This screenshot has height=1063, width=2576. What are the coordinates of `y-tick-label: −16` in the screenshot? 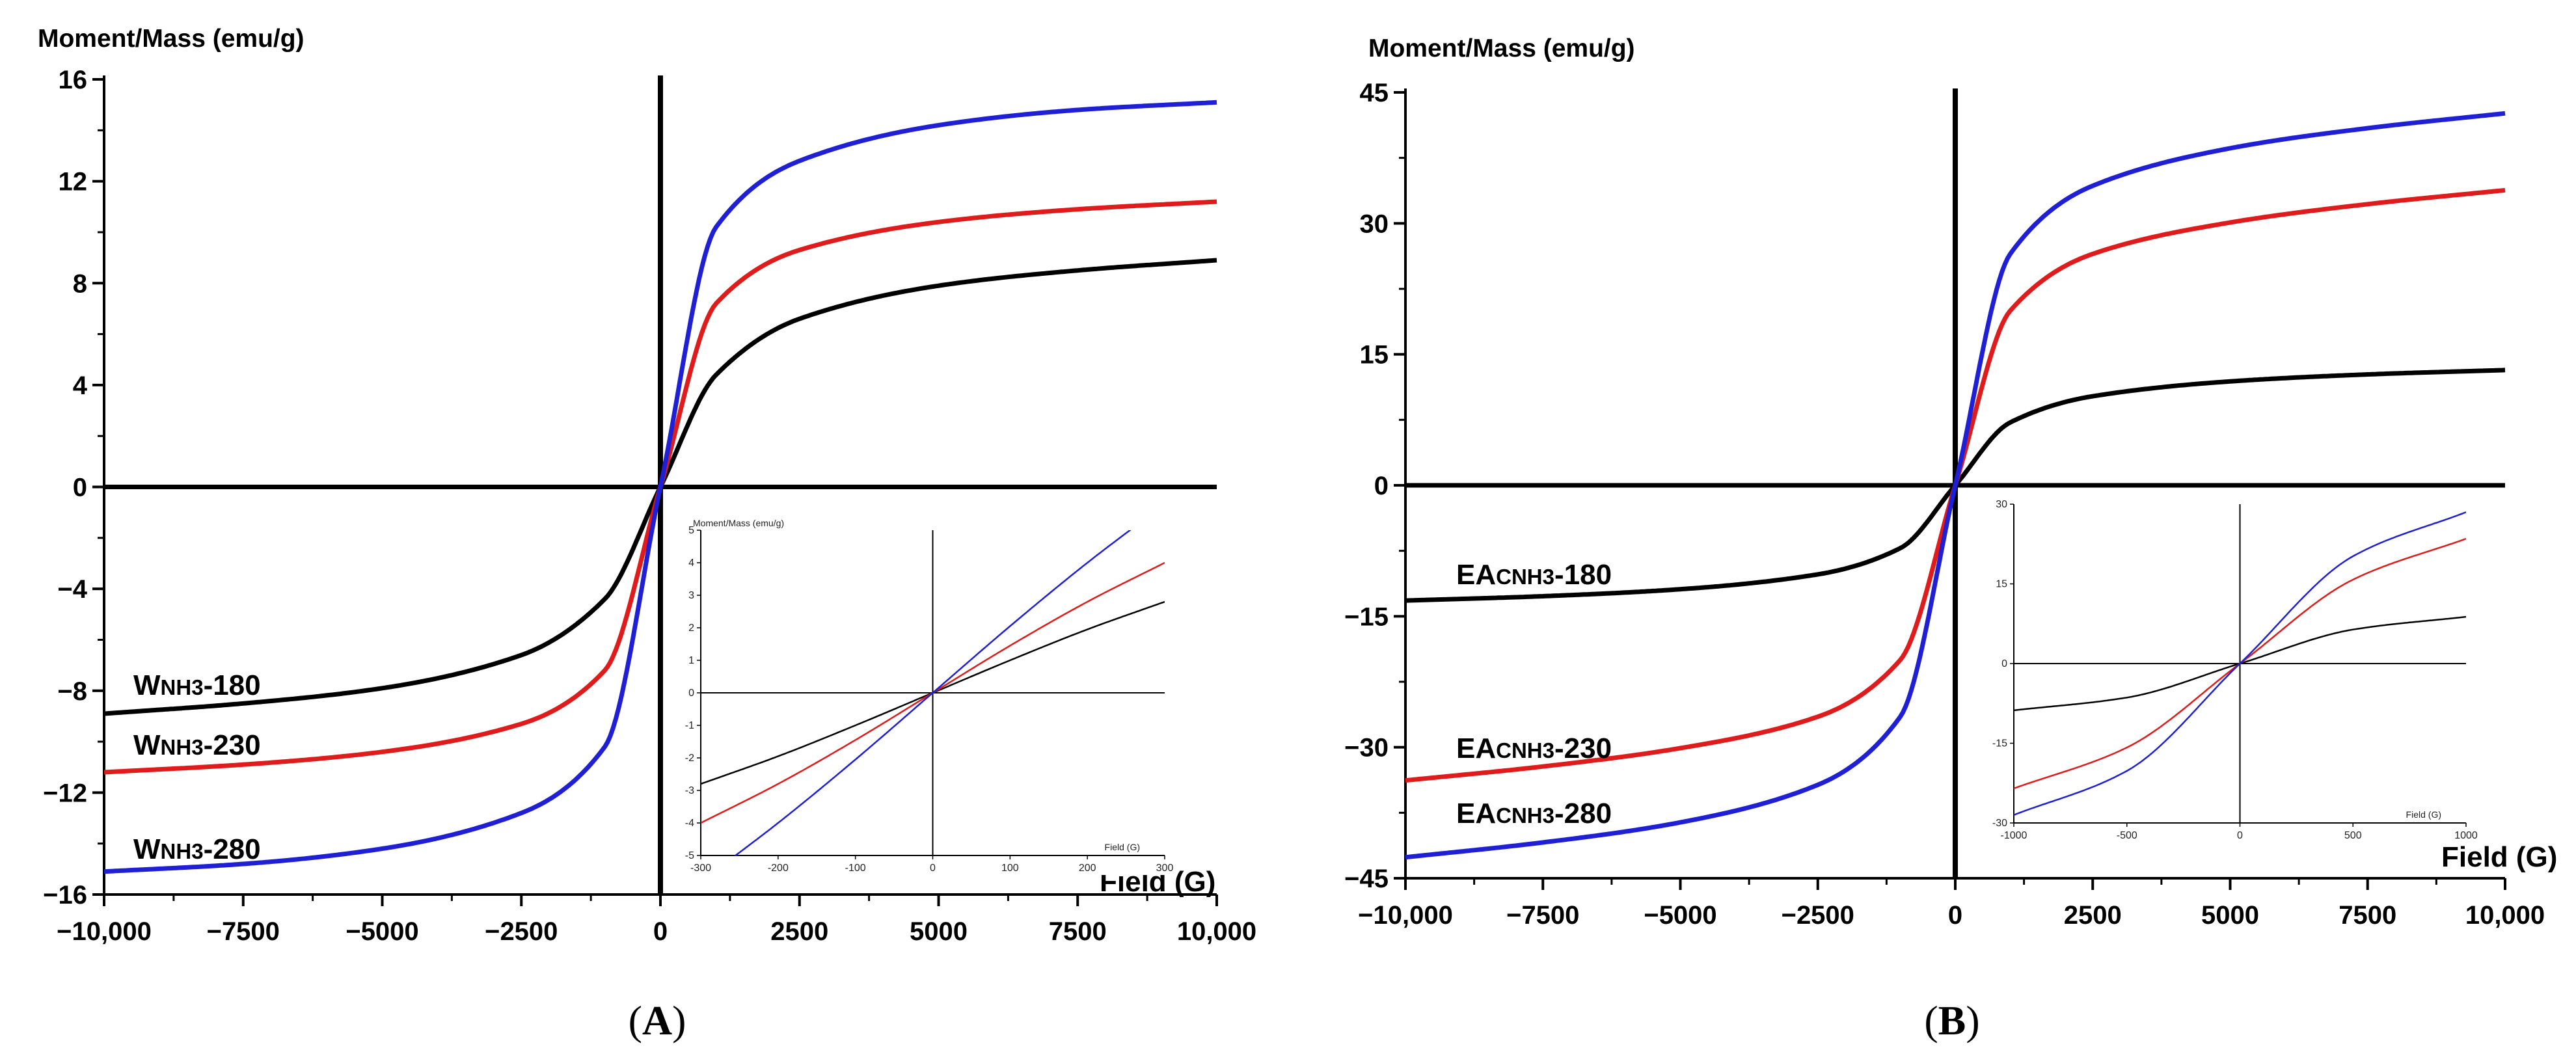 It's located at (65, 895).